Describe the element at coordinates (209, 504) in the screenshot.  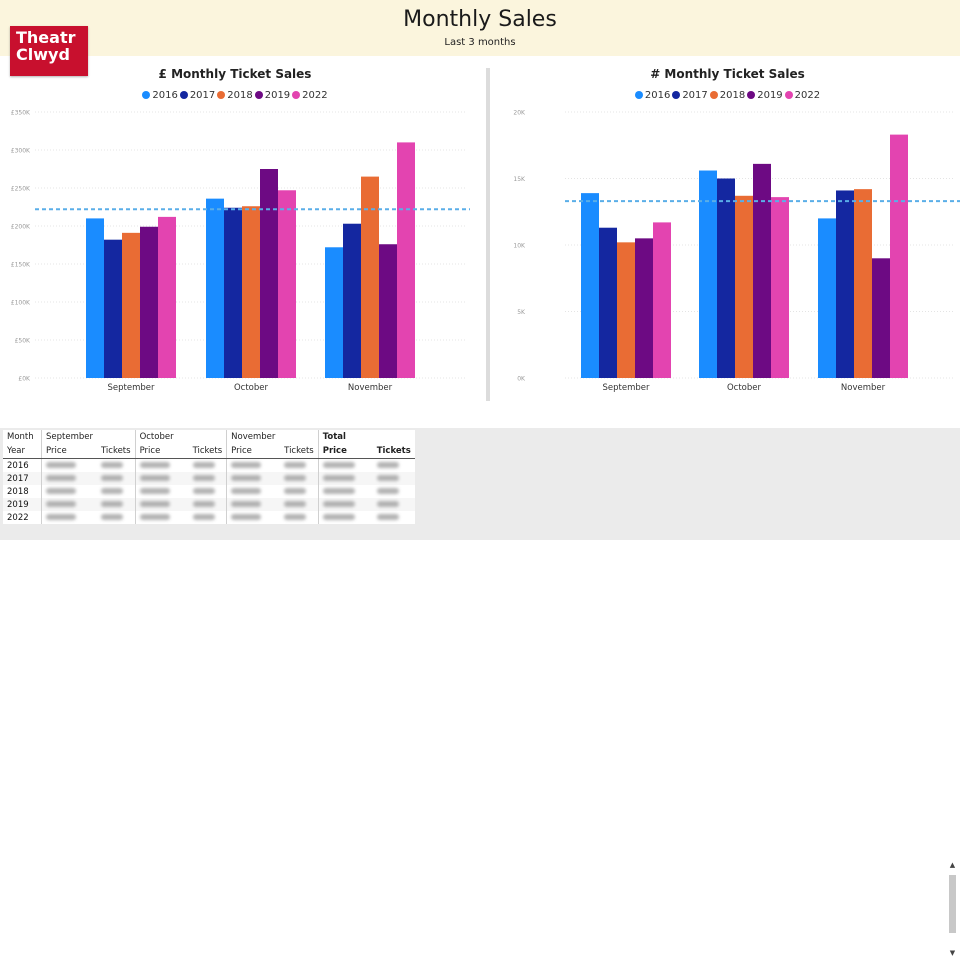
I see `table-row: 2019` at that location.